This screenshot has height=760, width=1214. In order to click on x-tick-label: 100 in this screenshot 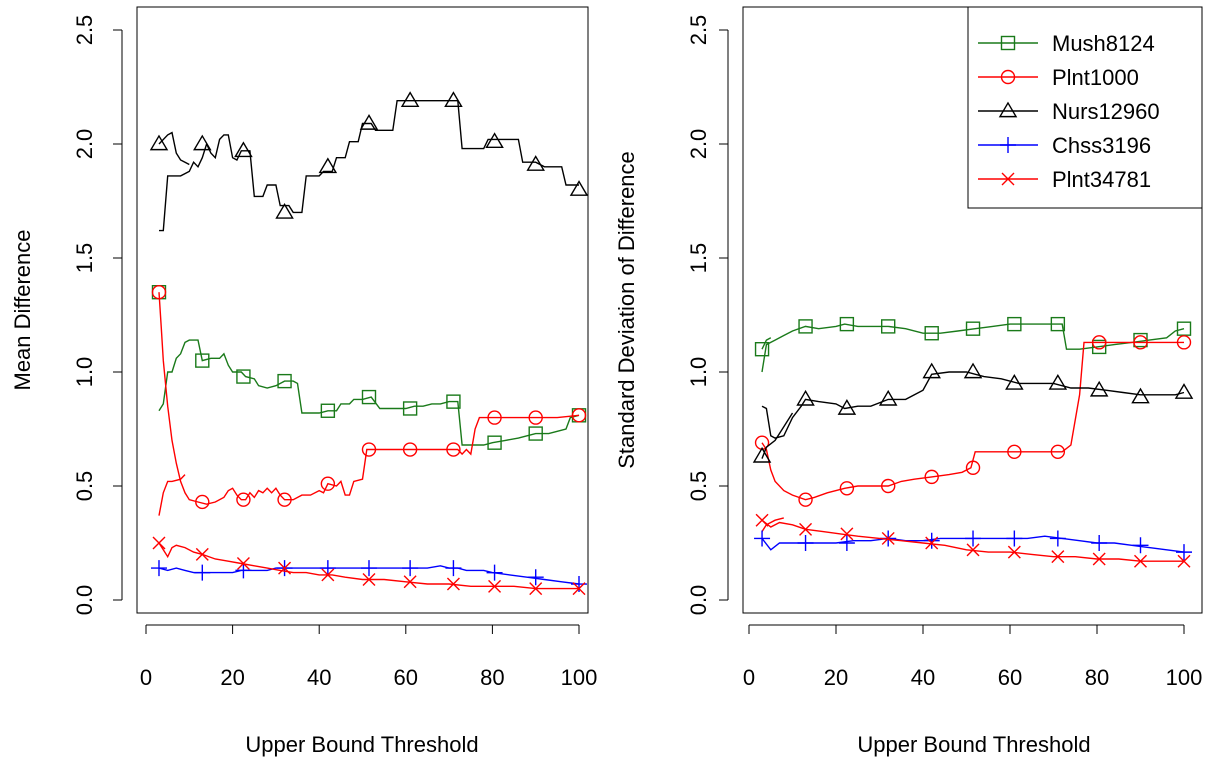, I will do `click(1184, 677)`.